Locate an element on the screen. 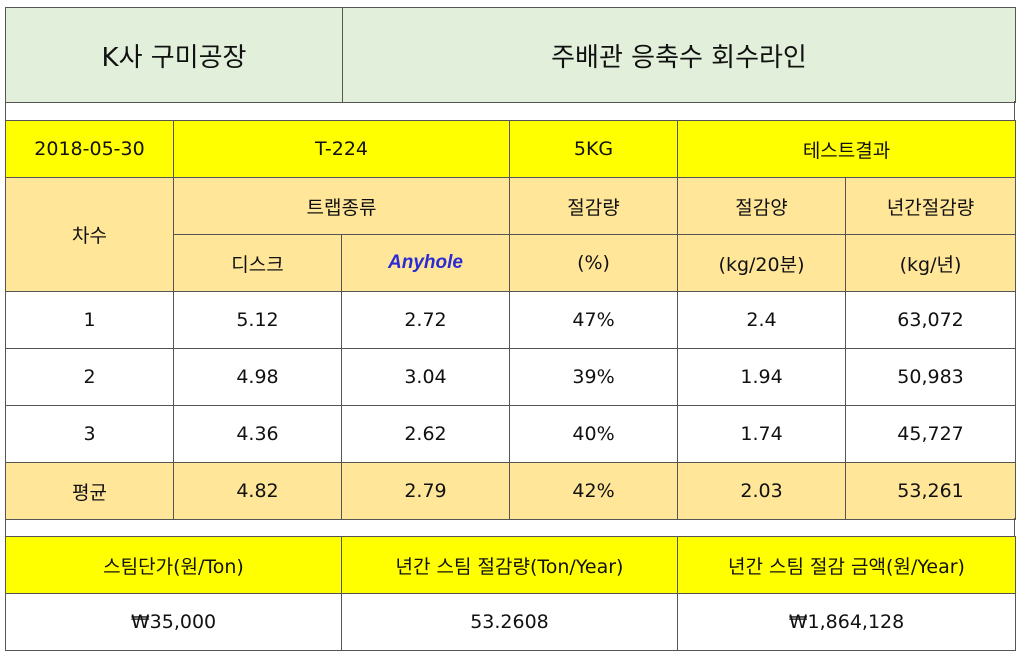 This screenshot has height=655, width=1020. test-date-cell: 2018-05-30 is located at coordinates (89, 149).